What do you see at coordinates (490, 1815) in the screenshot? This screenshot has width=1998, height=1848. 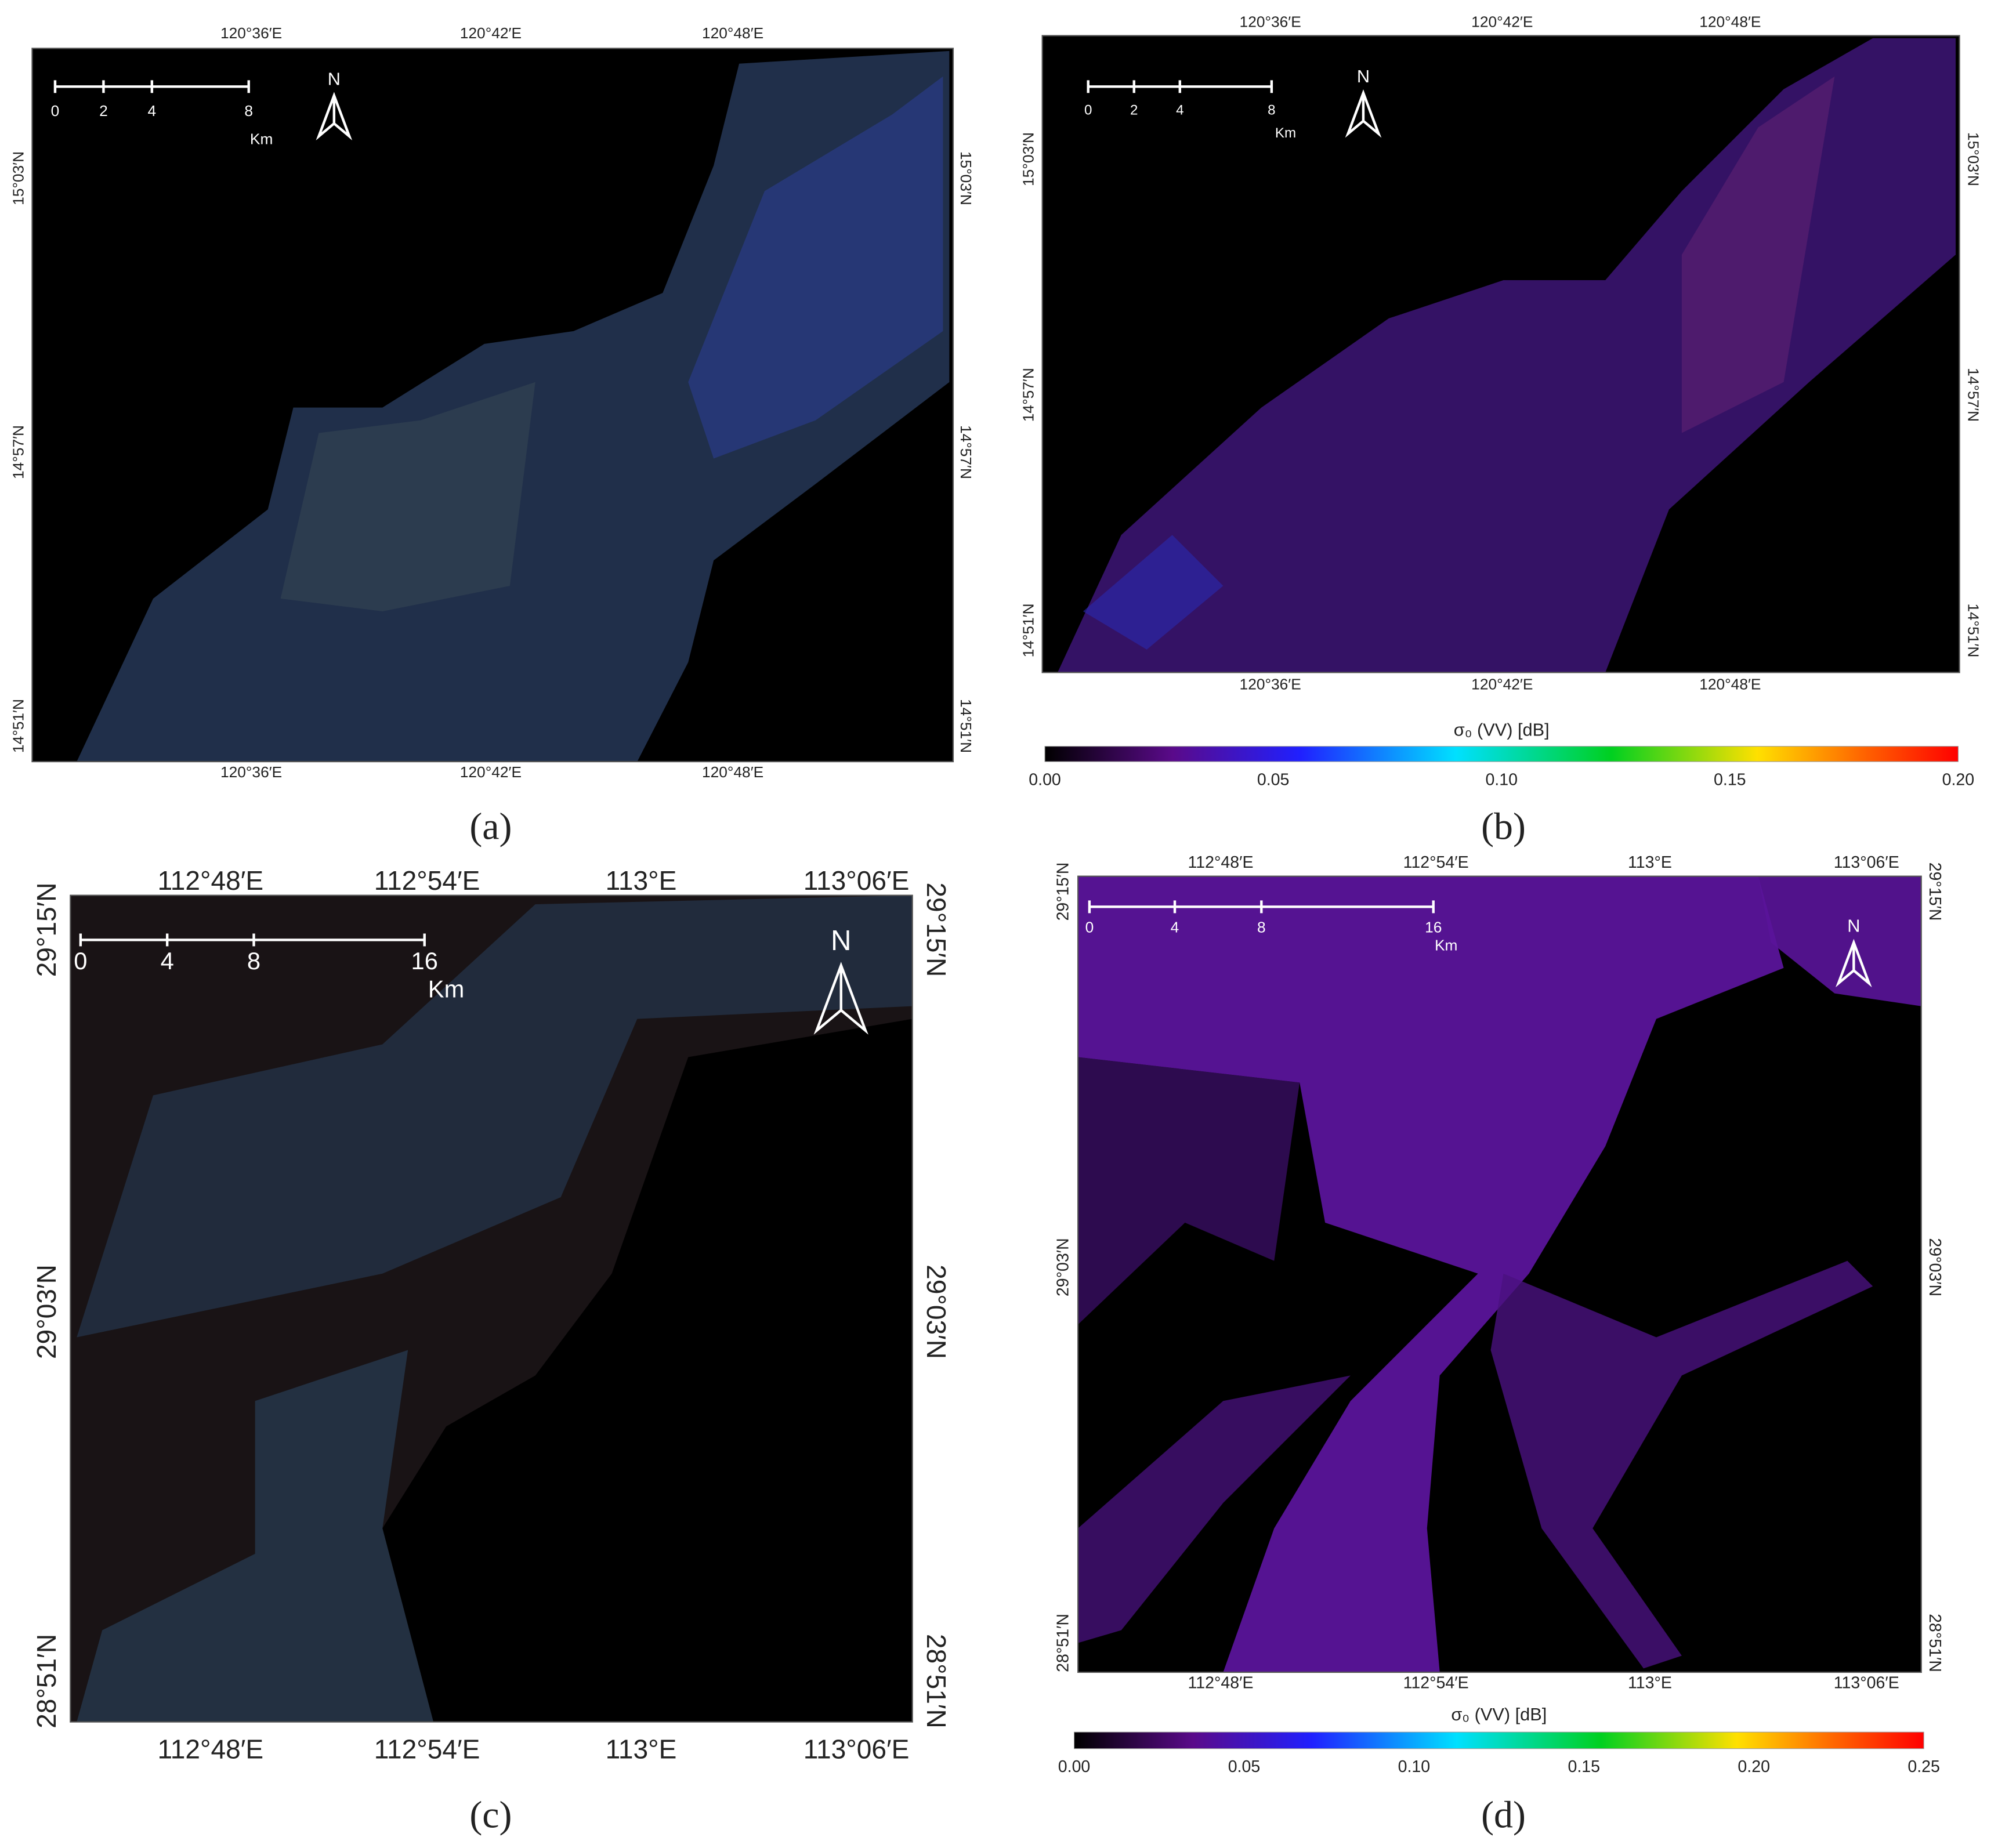 I see `panel-label: (c)` at bounding box center [490, 1815].